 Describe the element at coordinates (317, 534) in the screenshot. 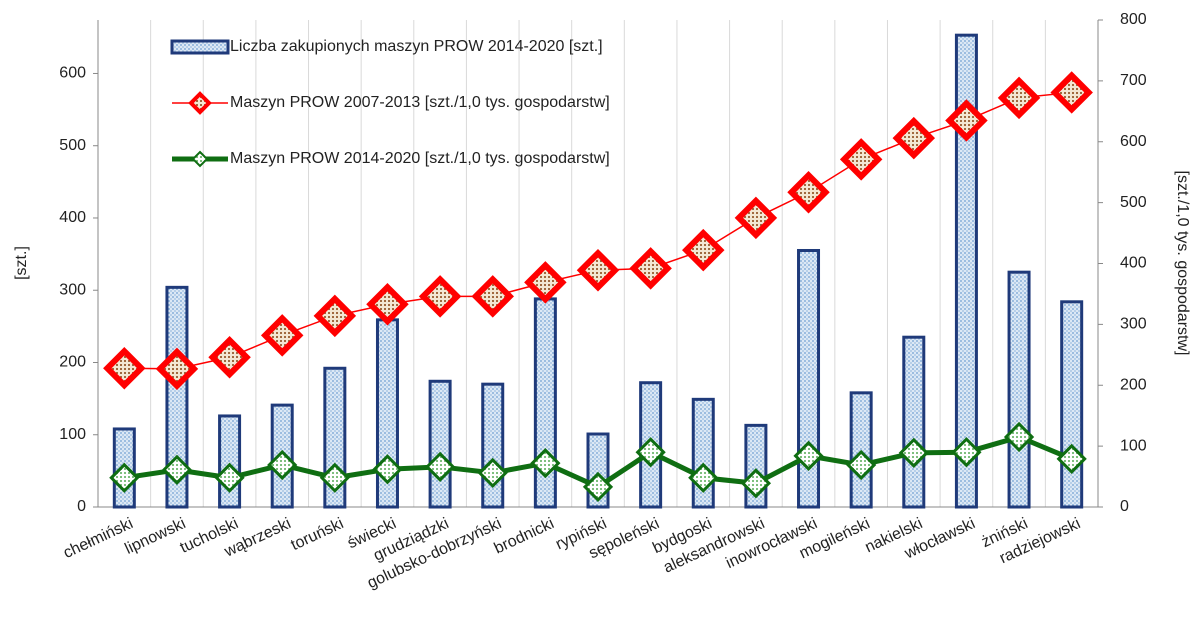

I see `x-tick-label: toruński` at that location.